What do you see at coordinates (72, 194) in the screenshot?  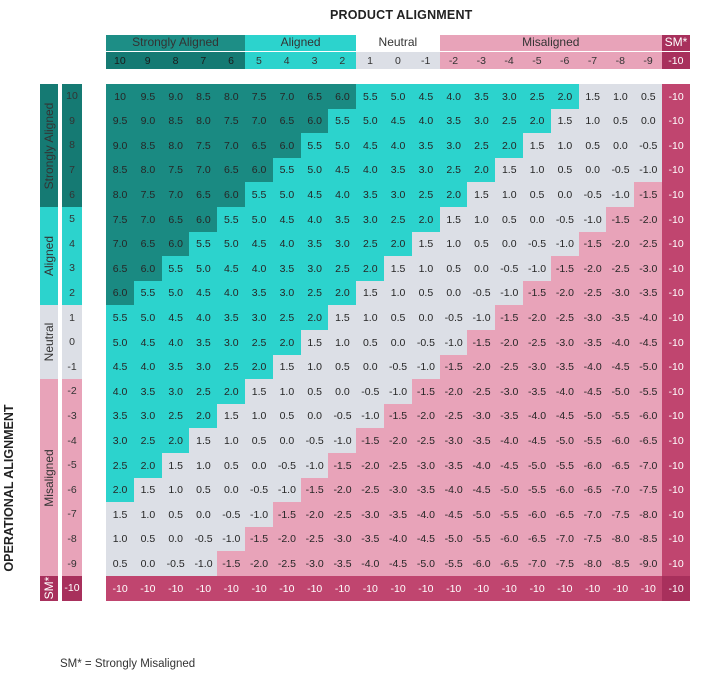 I see `row-header-6: 6` at bounding box center [72, 194].